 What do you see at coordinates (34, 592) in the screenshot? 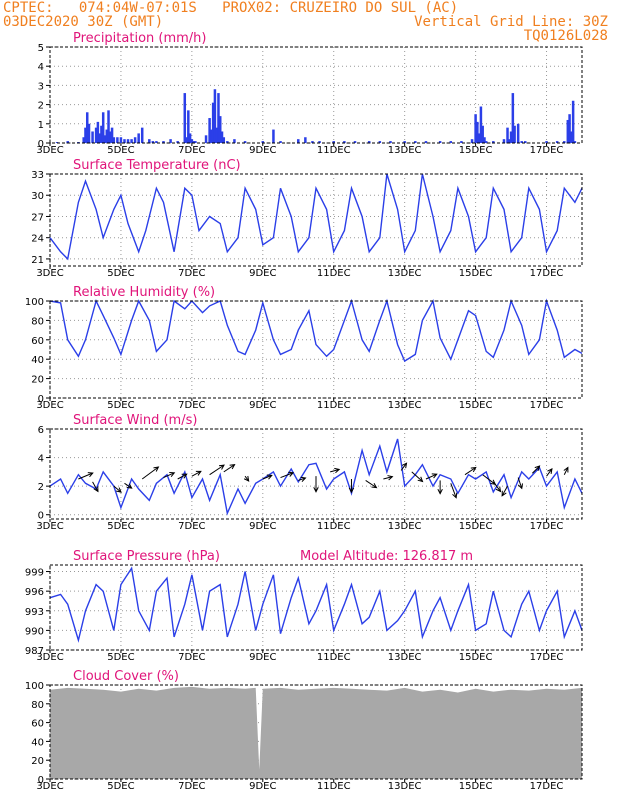
I see `y-tick-label: 996` at bounding box center [34, 592].